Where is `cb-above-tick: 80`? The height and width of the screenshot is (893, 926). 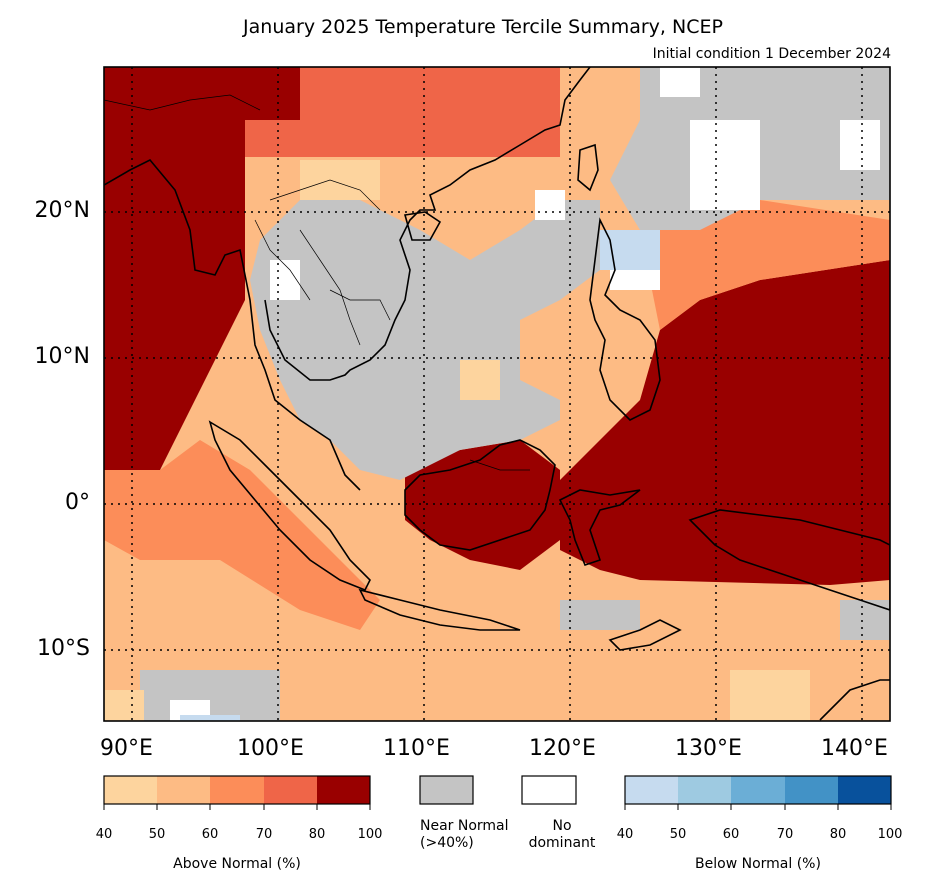
cb-above-tick: 80 is located at coordinates (317, 834).